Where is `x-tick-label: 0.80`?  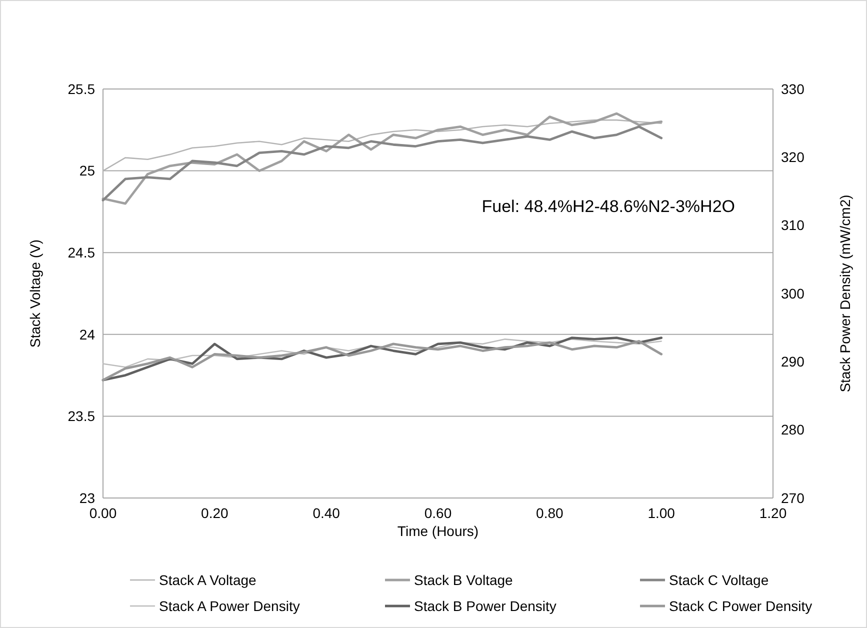
x-tick-label: 0.80 is located at coordinates (550, 513).